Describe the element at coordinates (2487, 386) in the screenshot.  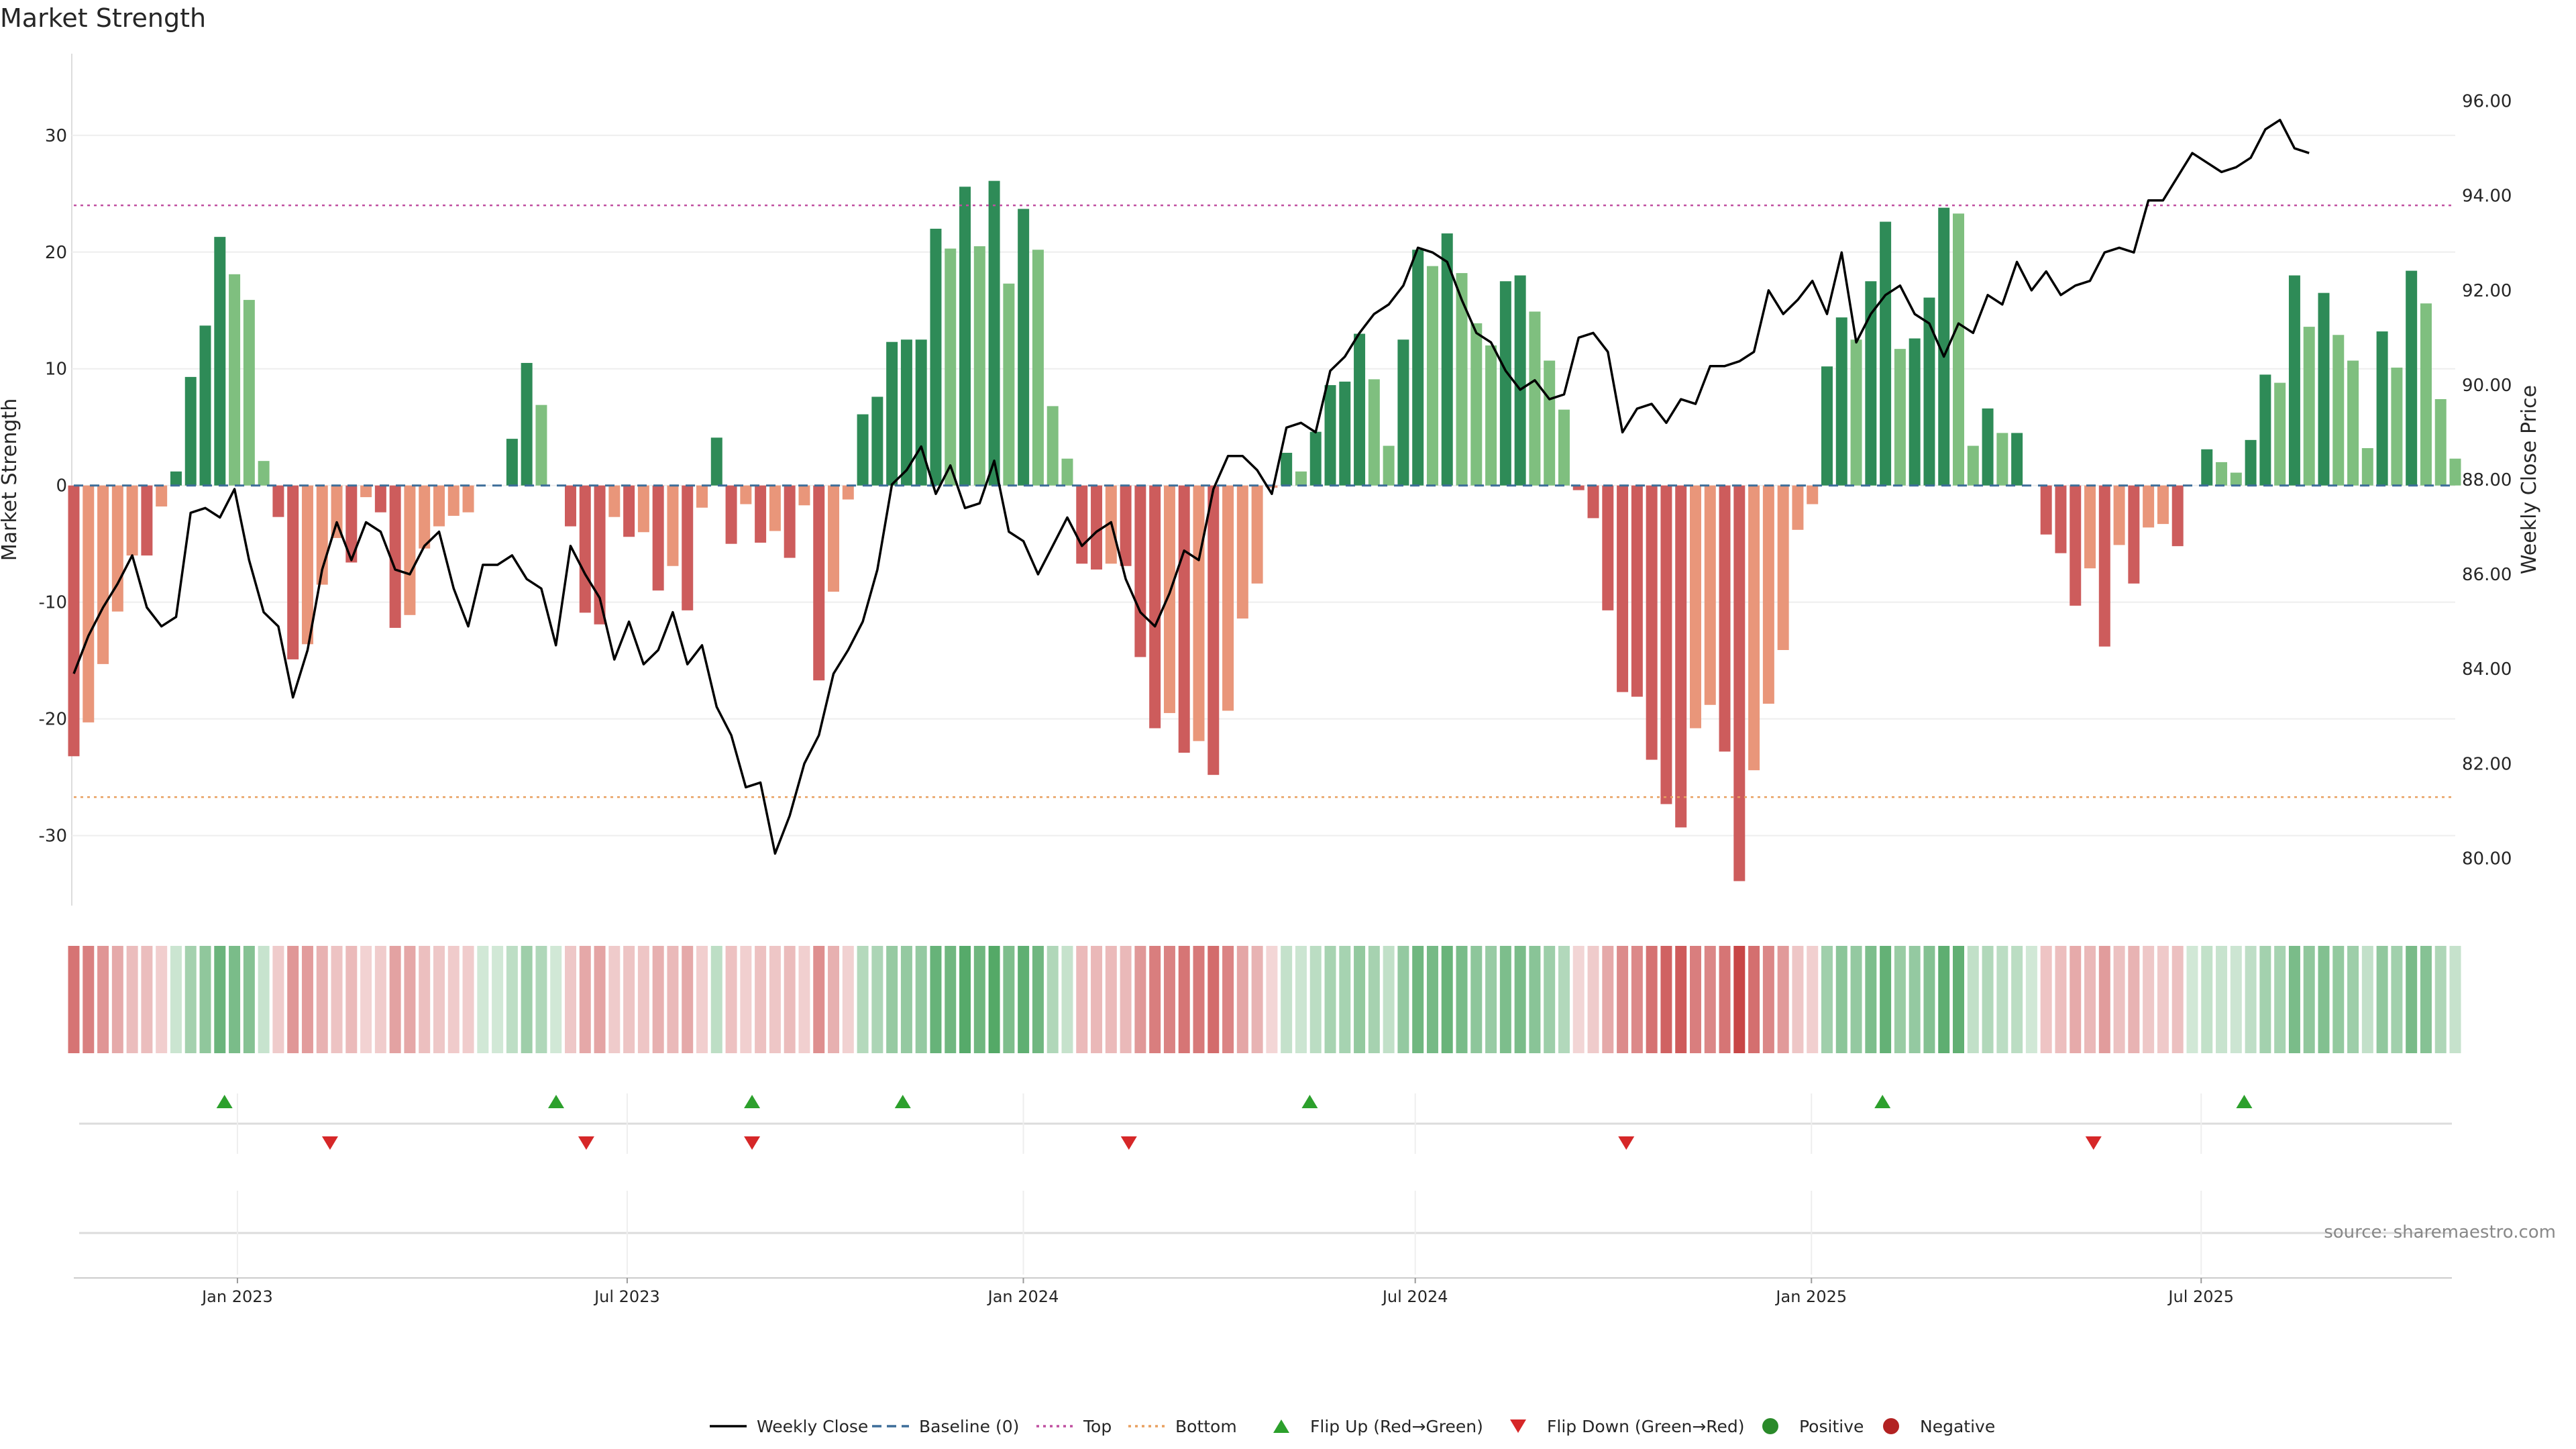
I see `right-tick-label: 90.00` at that location.